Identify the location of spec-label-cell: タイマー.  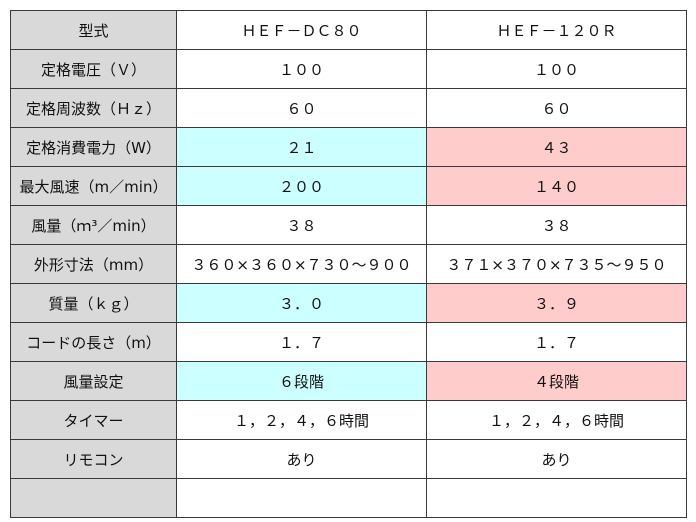
(93, 420).